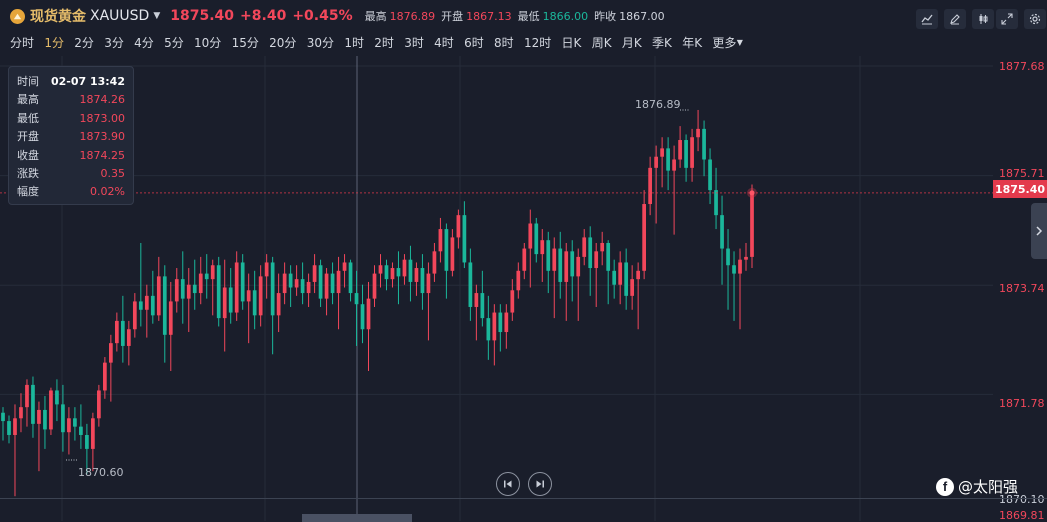  Describe the element at coordinates (384, 42) in the screenshot. I see `timeframe-tab: 2时` at that location.